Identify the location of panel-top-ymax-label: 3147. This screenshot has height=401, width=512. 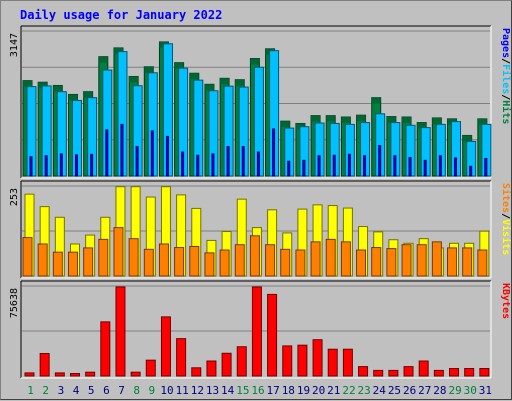
(14, 45).